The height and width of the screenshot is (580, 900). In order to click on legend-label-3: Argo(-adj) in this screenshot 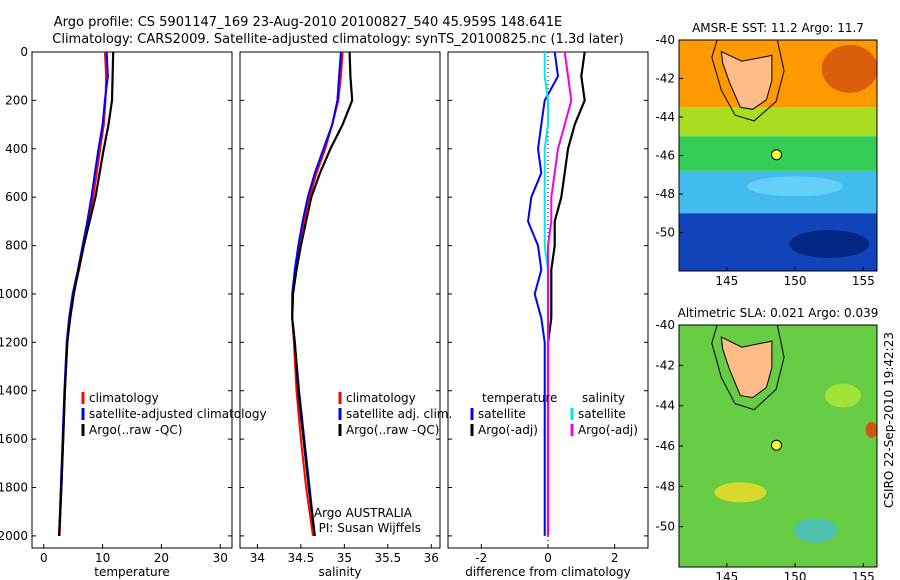, I will do `click(608, 430)`.